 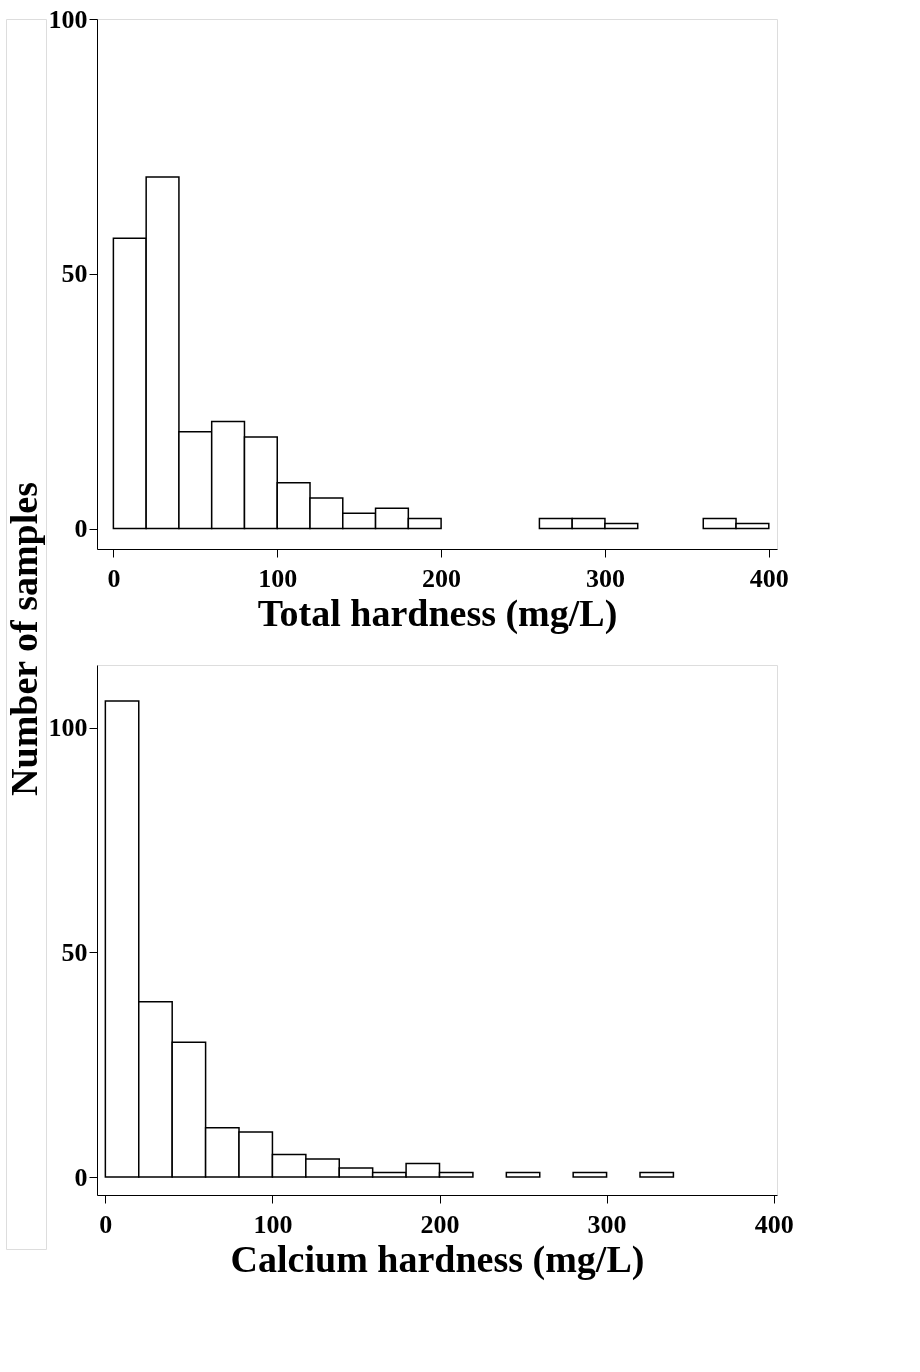 I want to click on x-axis-title: Calcium hardness (mg/L), so click(x=437, y=1259).